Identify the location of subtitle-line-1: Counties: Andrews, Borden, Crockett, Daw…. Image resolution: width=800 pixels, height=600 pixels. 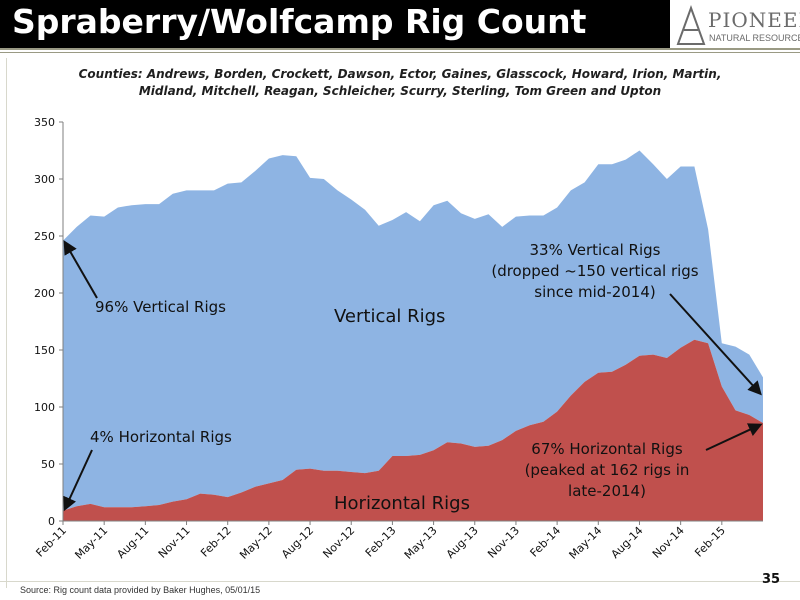
(400, 74).